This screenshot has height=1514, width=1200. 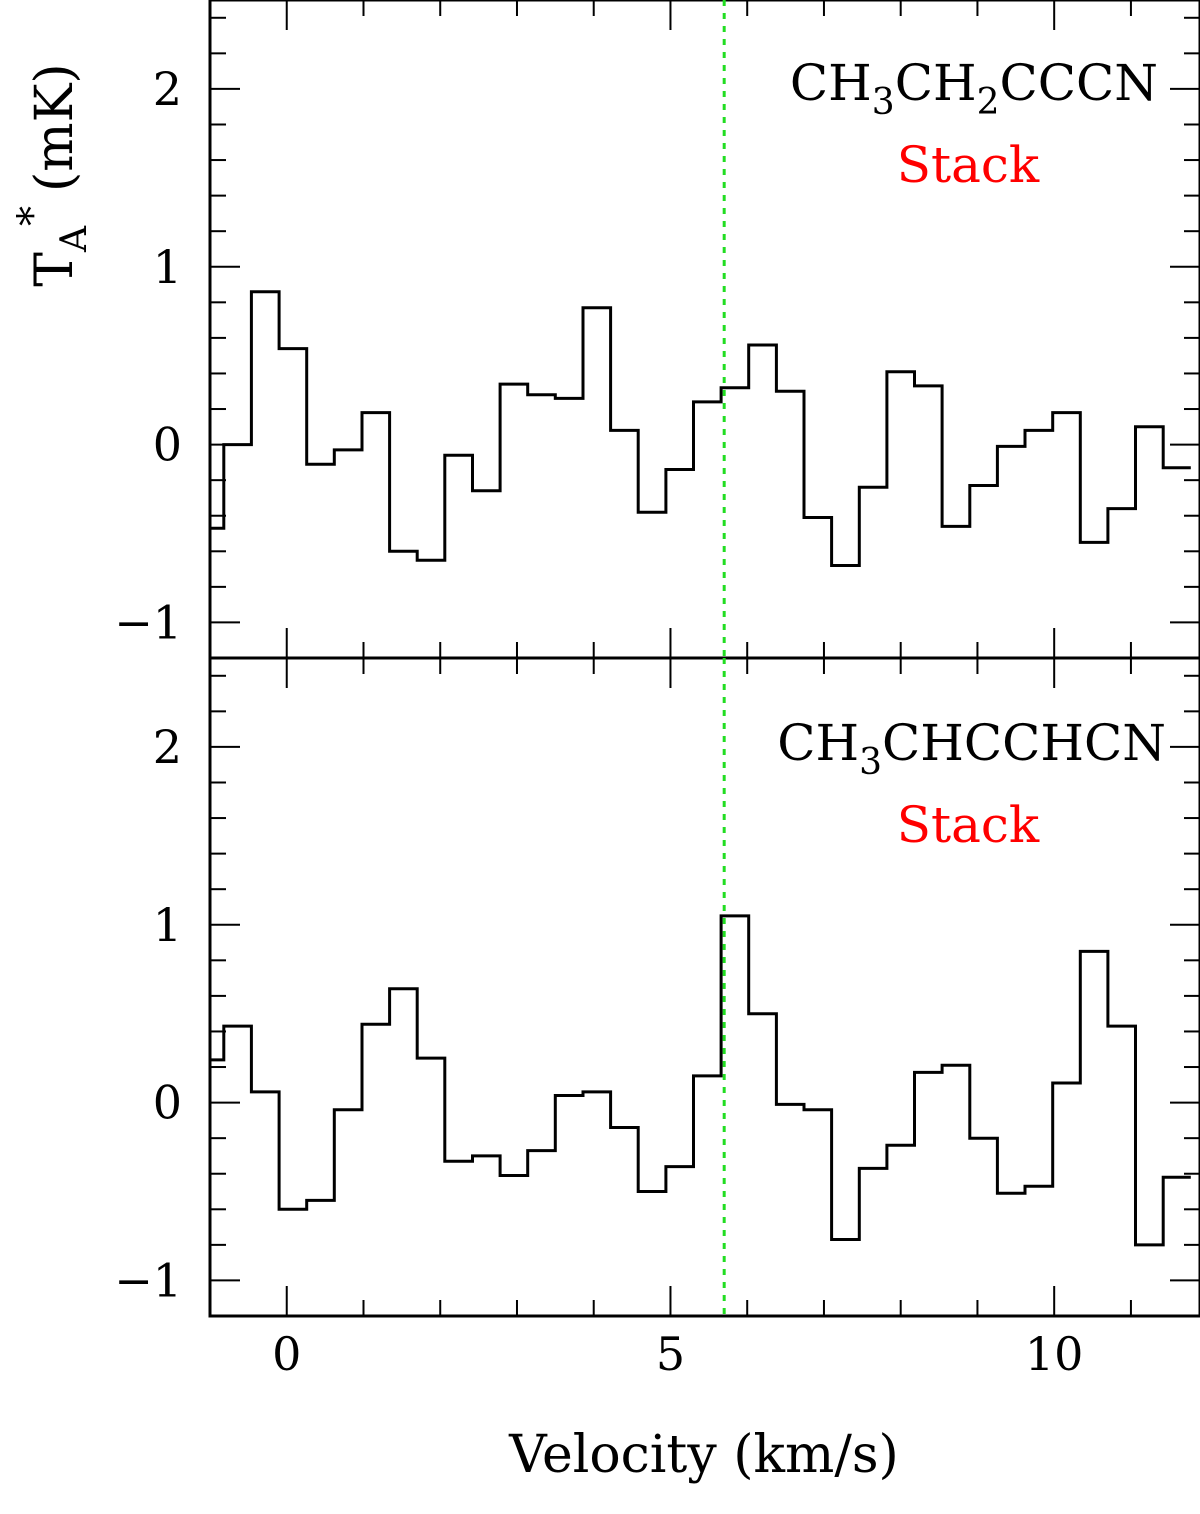 What do you see at coordinates (670, 1354) in the screenshot?
I see `x-tick-label: 5` at bounding box center [670, 1354].